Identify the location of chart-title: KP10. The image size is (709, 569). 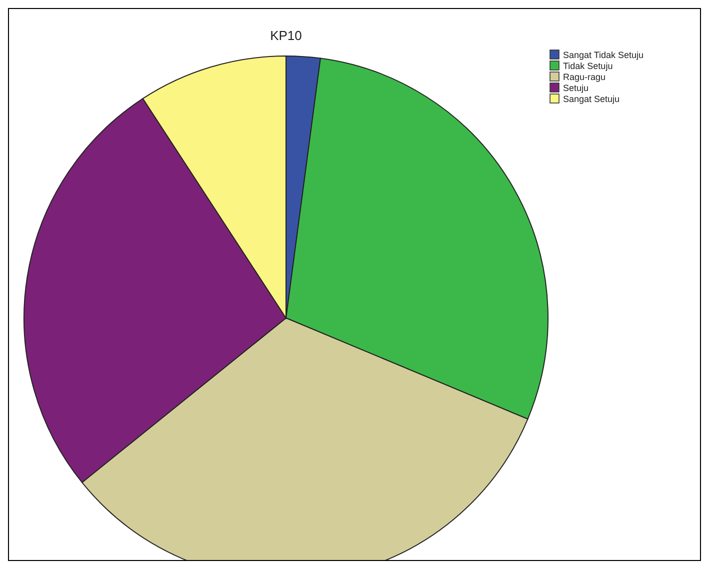
(286, 35).